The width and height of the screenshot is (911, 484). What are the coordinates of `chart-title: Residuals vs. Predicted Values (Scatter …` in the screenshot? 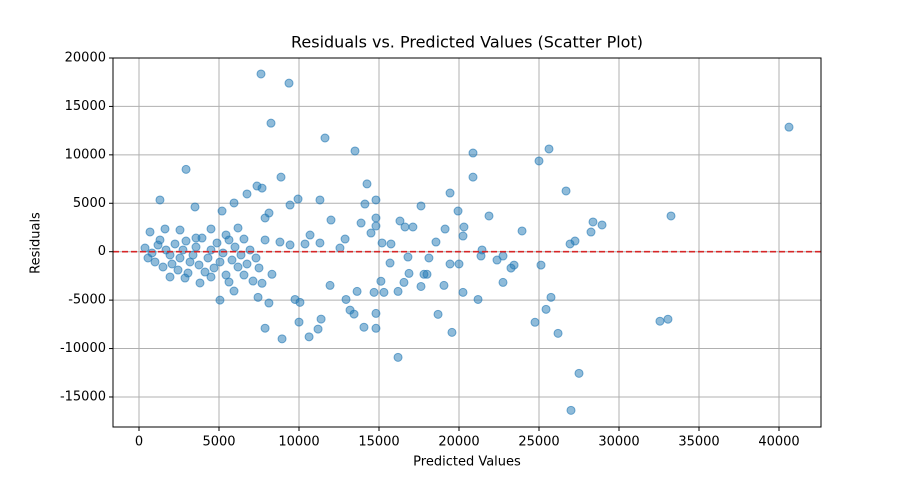 It's located at (467, 42).